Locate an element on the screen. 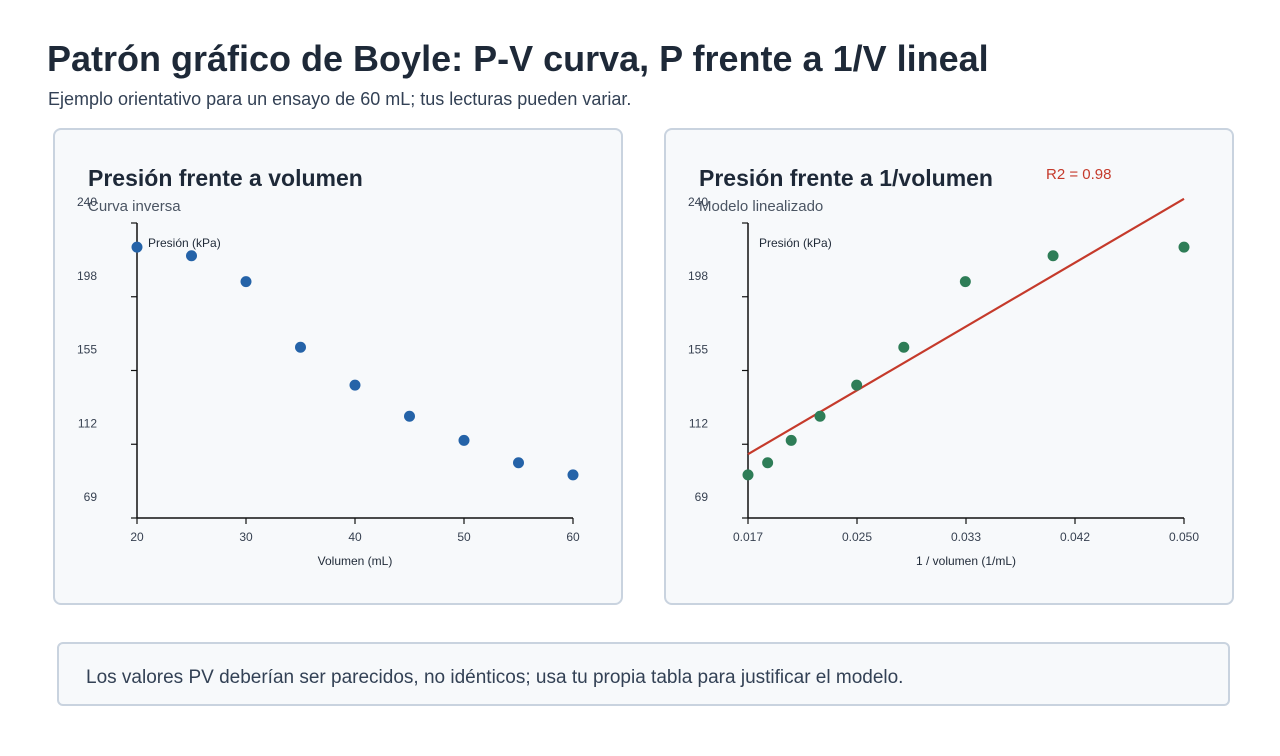  x-tick-label: 0.033 is located at coordinates (966, 537).